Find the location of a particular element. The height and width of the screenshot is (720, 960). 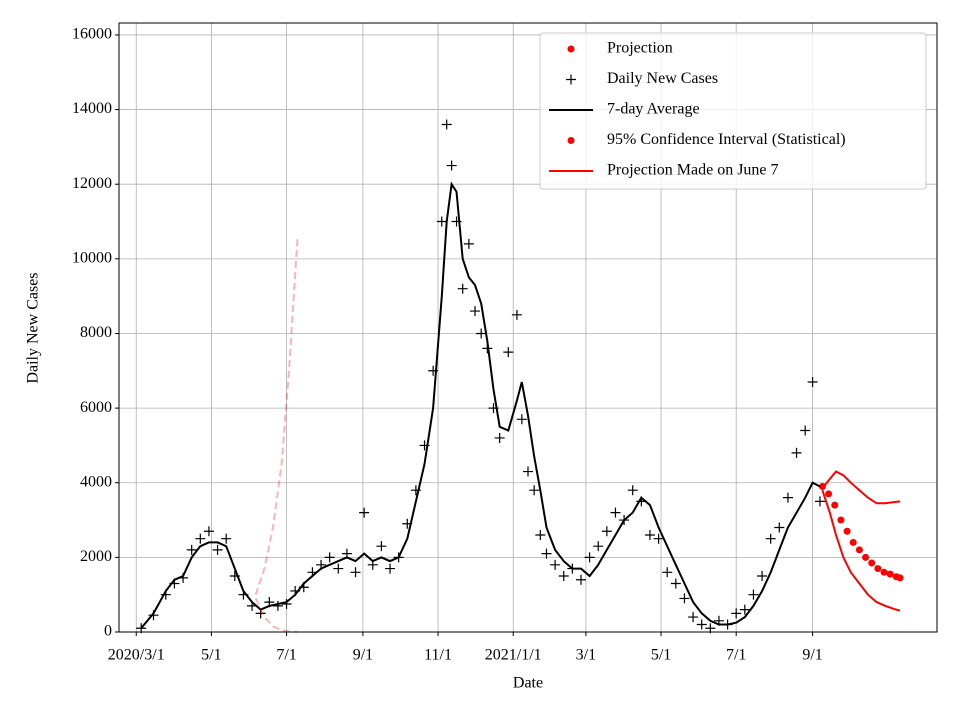

legend-label: 7-day Average is located at coordinates (653, 109).